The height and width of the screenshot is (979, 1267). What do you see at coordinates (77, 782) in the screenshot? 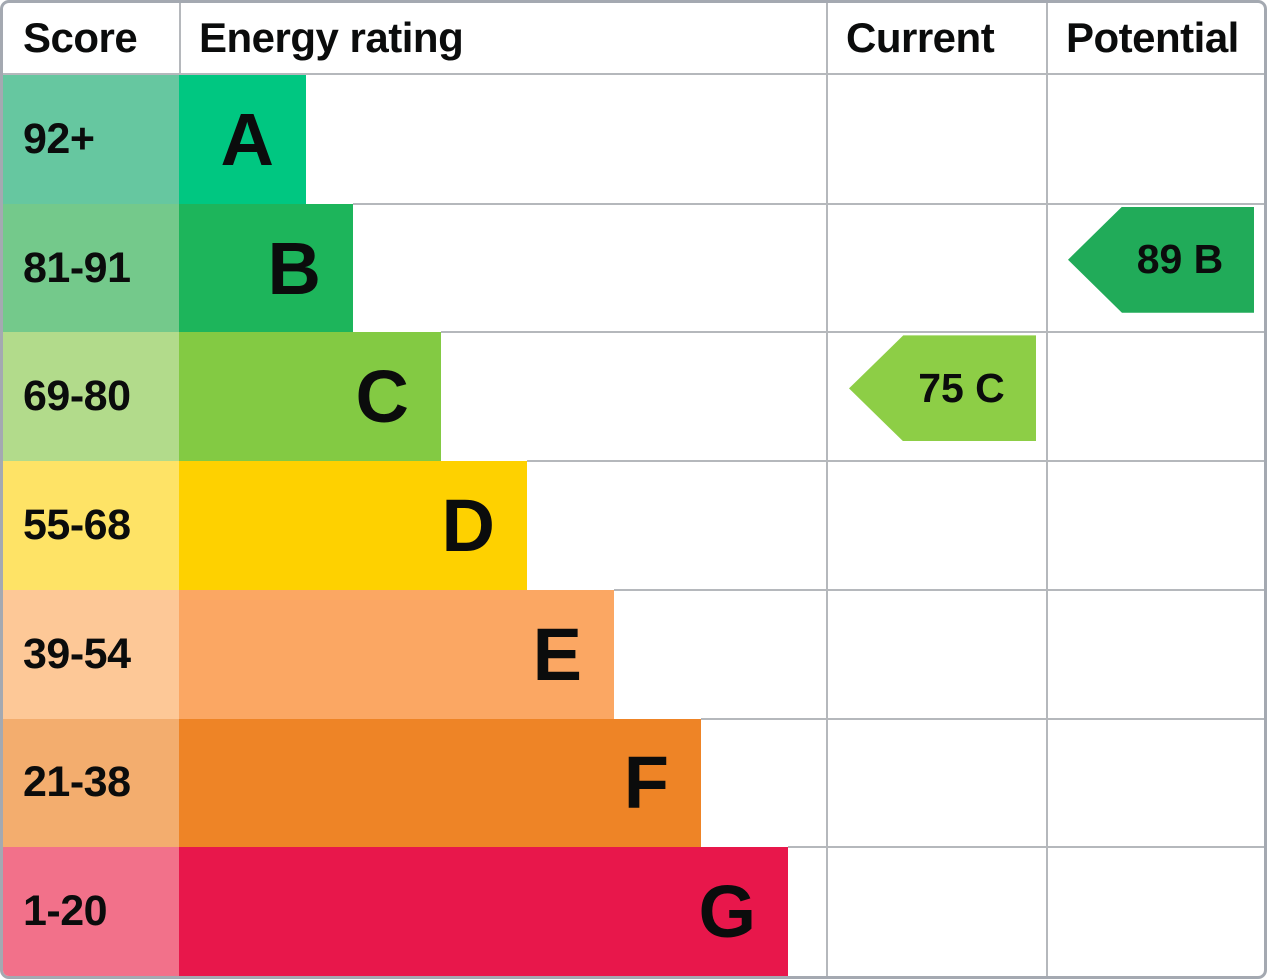
I see `band-score-label: 21-38` at bounding box center [77, 782].